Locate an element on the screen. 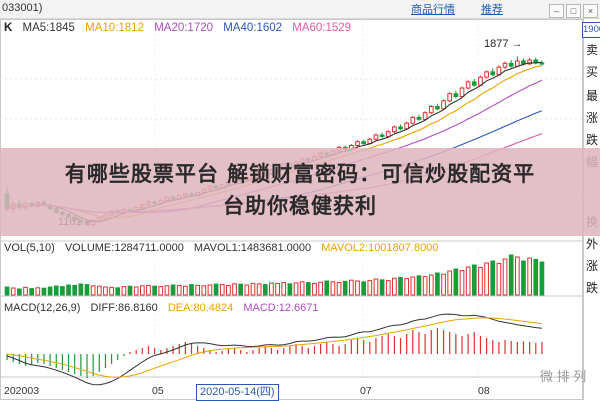 The width and height of the screenshot is (600, 401). x-label-05: 05 is located at coordinates (158, 391).